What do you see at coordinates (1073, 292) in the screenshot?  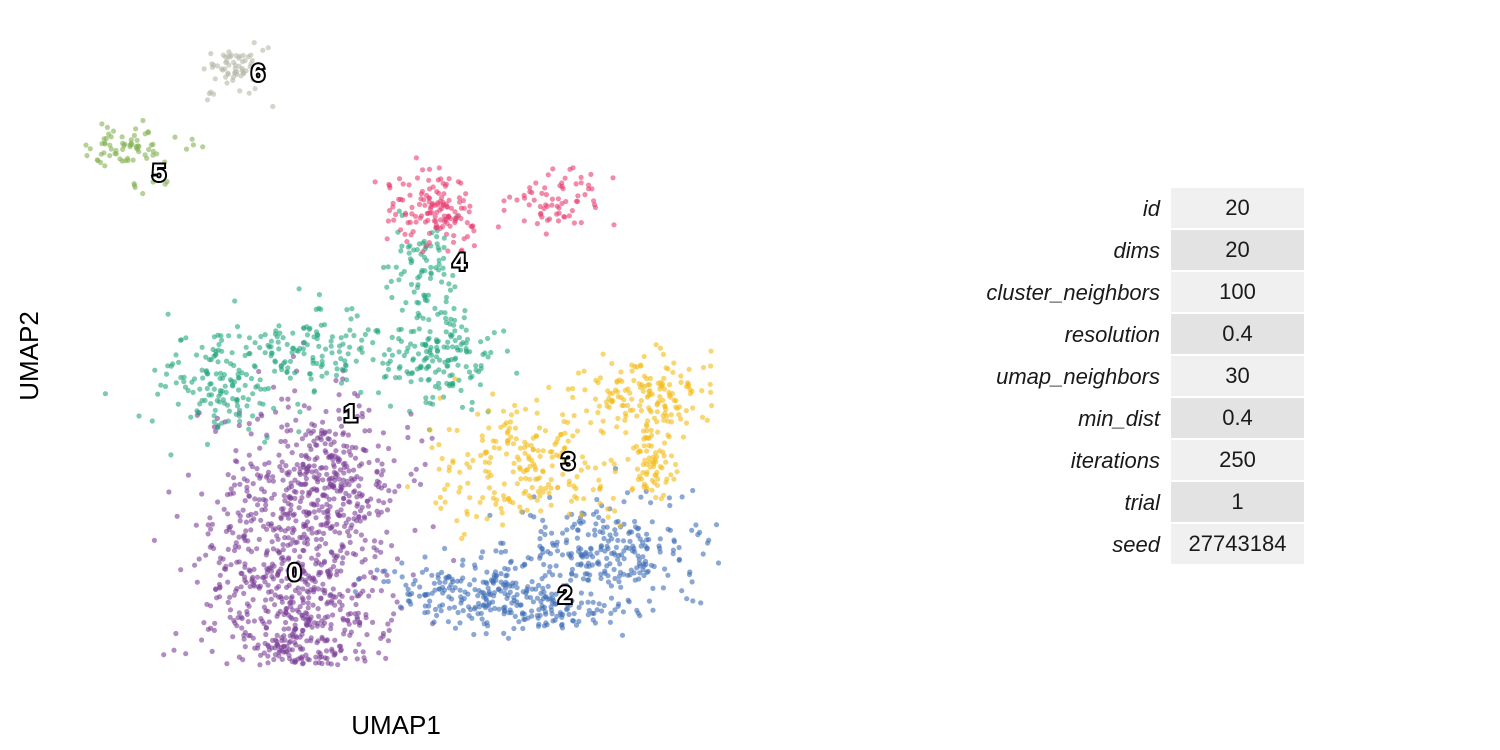 I see `param-name: cluster_neighbors` at bounding box center [1073, 292].